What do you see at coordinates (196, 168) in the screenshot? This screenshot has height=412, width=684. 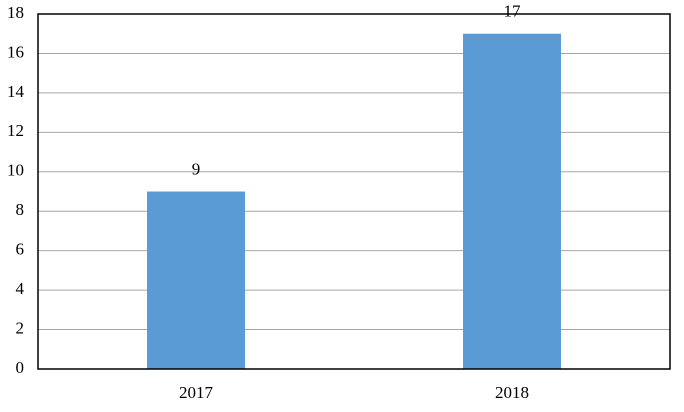 I see `data-label: 9` at bounding box center [196, 168].